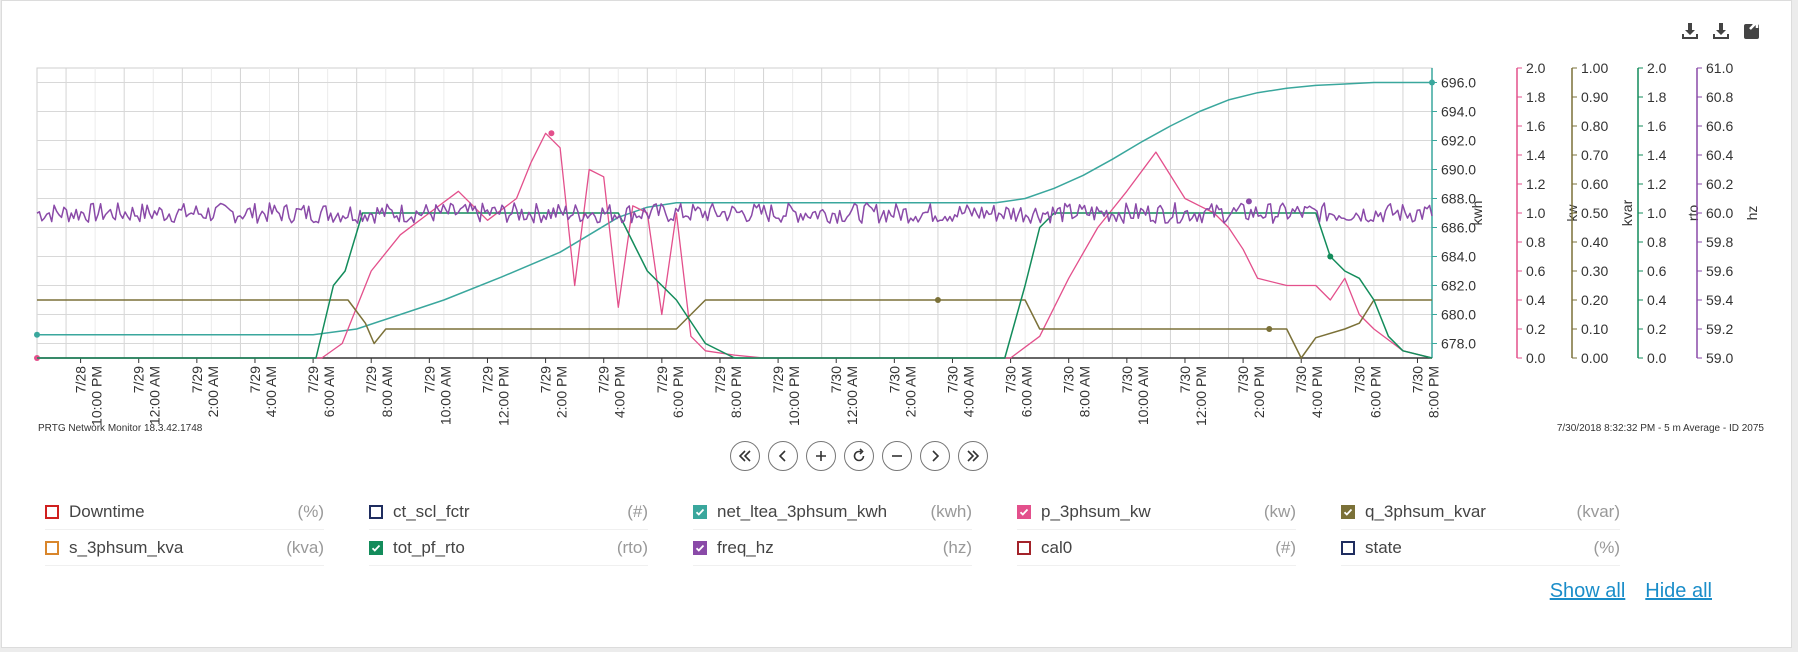 The height and width of the screenshot is (652, 1798). Describe the element at coordinates (310, 511) in the screenshot. I see `legend-unit: (%)` at that location.